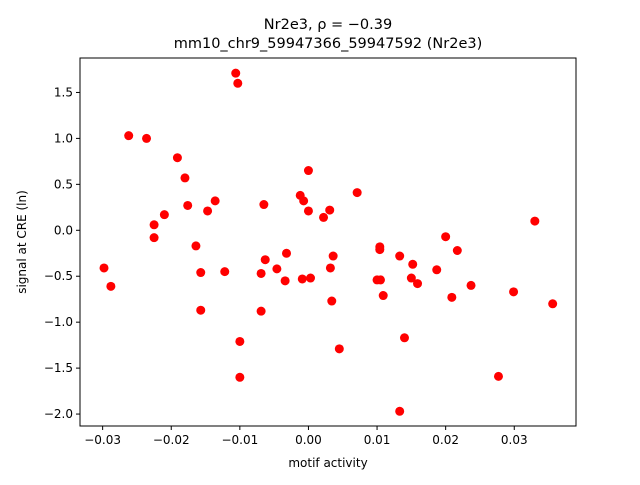 This screenshot has height=485, width=640. Describe the element at coordinates (62, 253) in the screenshot. I see `y-axis-ticks: −2.0 −1.5 −1.0 −0.5 0.0 0.5 1.0 1.5` at that location.